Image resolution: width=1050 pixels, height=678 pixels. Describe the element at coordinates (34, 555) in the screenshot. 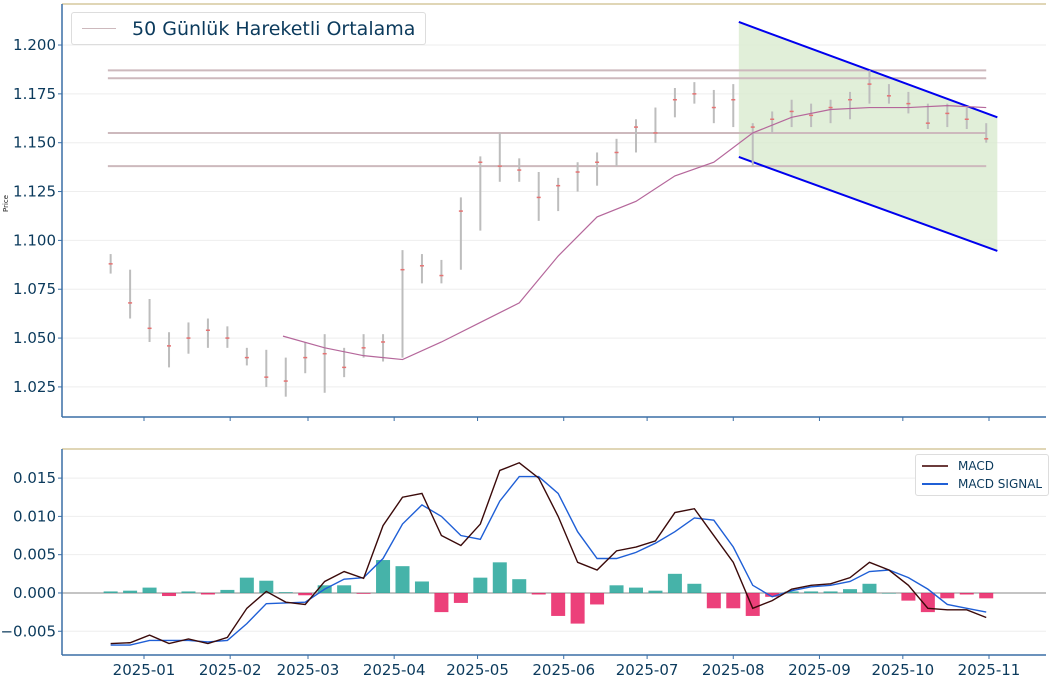

I see `y-tick-label: 0.005` at that location.